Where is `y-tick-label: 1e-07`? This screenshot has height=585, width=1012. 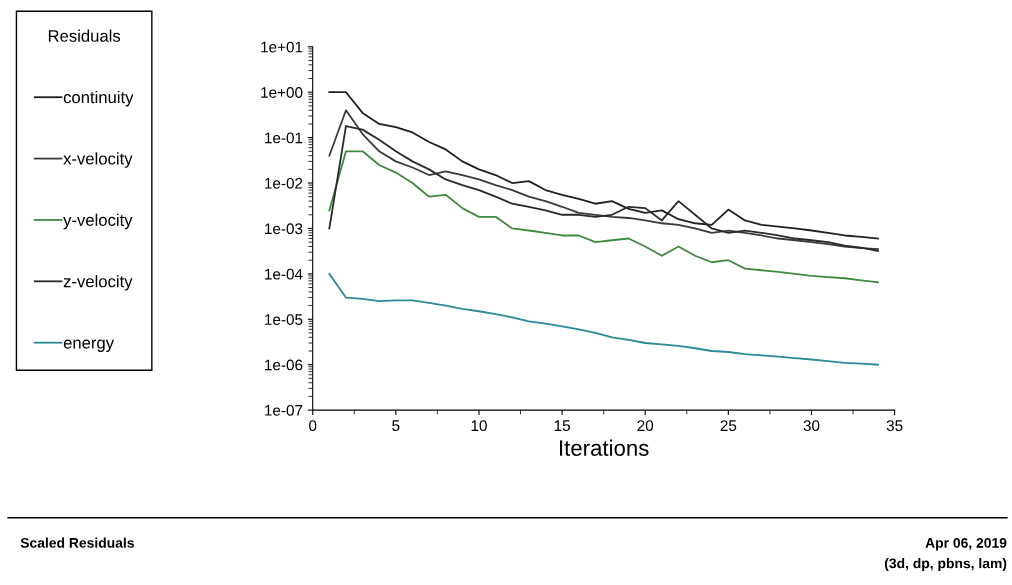
y-tick-label: 1e-07 is located at coordinates (284, 410).